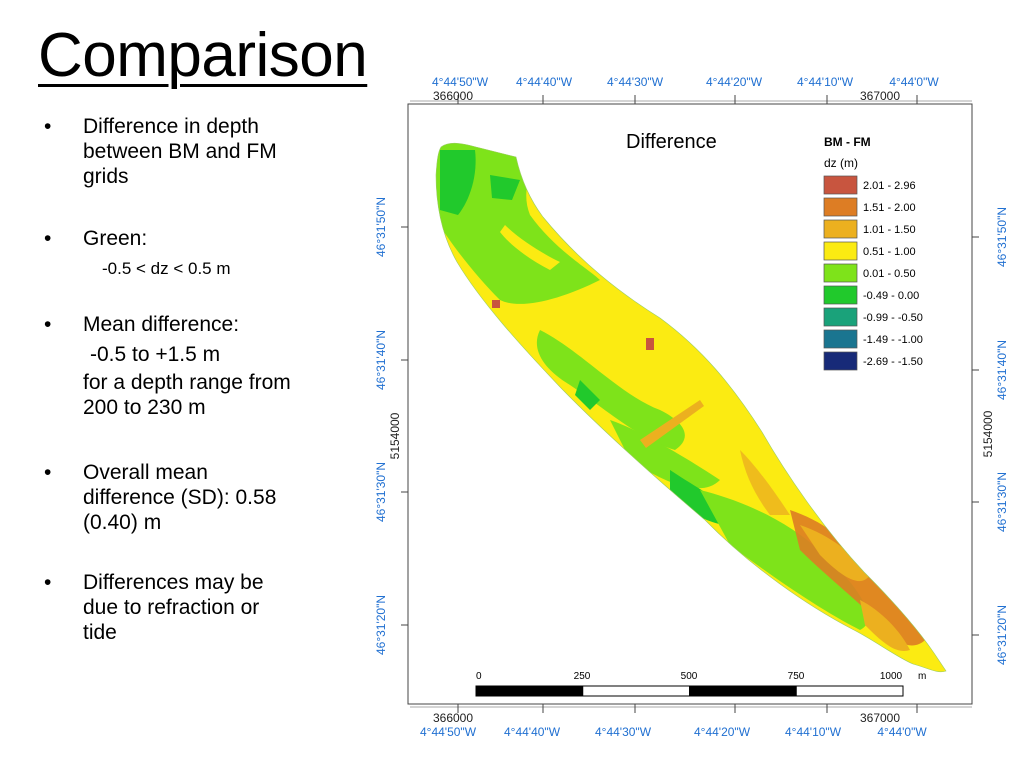 The image size is (1024, 768). I want to click on latitude-label-right: 46°31'50"N, so click(1002, 237).